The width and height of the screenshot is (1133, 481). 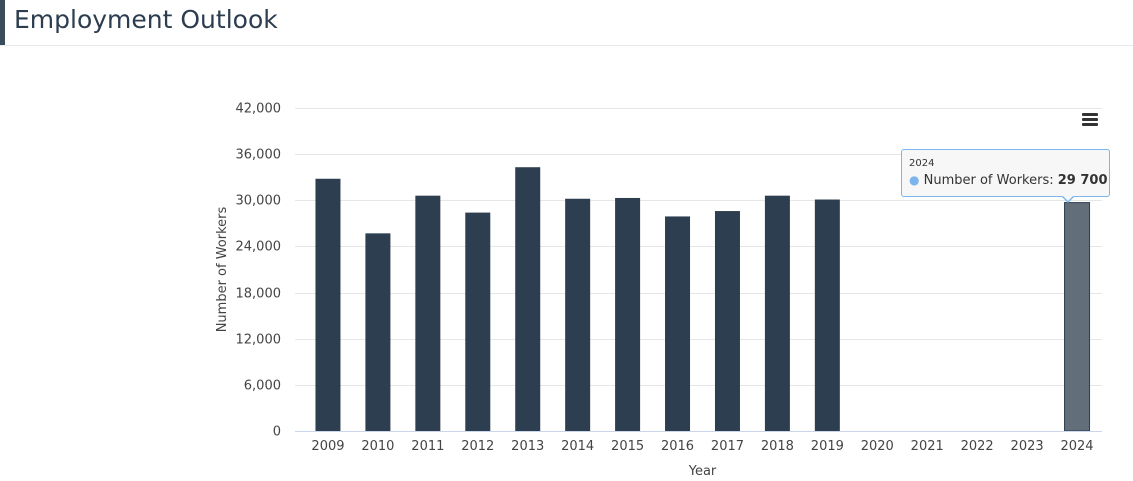 I want to click on x-tick-label: 2015, so click(x=627, y=446).